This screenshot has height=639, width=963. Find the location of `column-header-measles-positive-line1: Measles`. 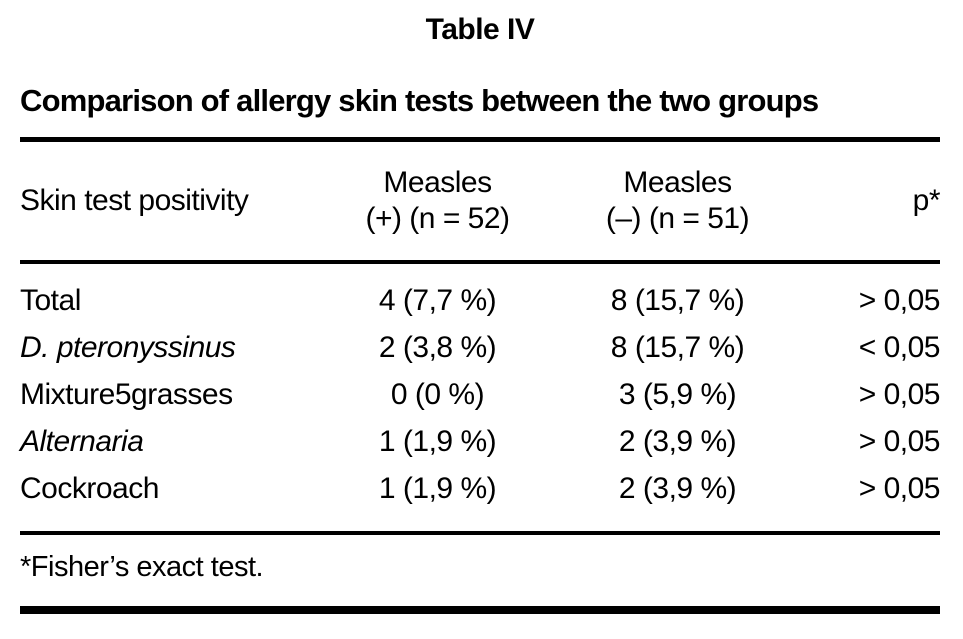

column-header-measles-positive-line1: Measles is located at coordinates (437, 182).